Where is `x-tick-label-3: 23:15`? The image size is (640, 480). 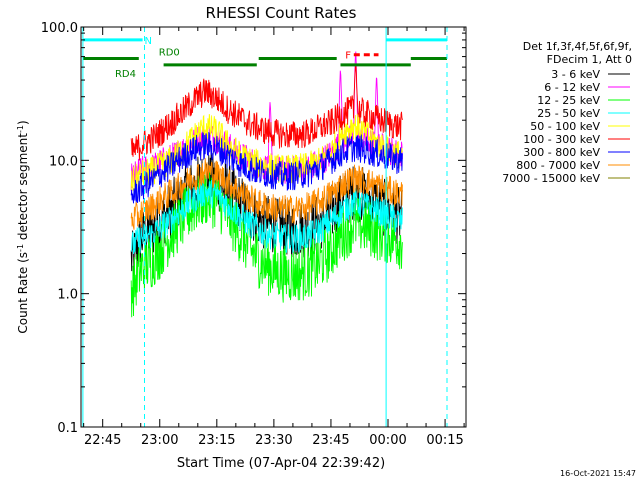 x-tick-label-3: 23:15 is located at coordinates (216, 440).